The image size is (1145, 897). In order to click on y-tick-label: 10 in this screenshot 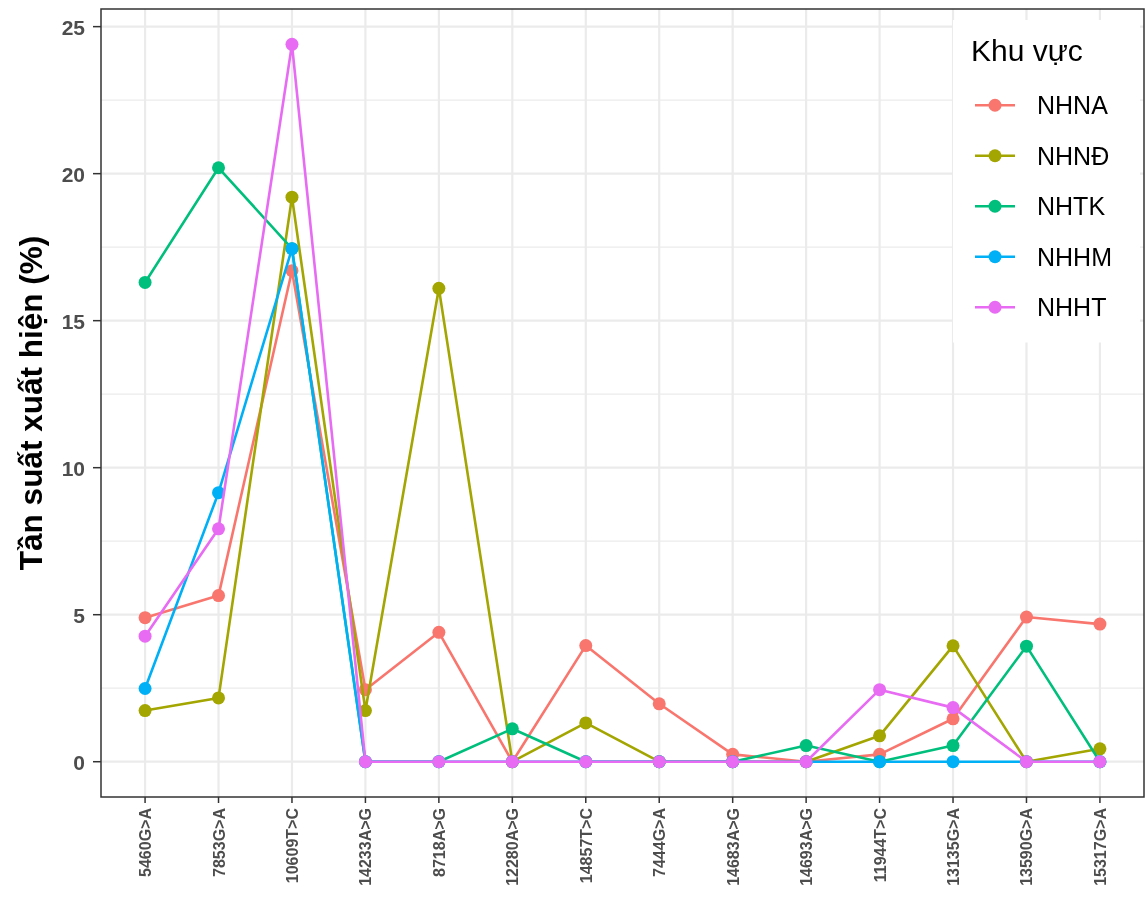, I will do `click(73, 468)`.